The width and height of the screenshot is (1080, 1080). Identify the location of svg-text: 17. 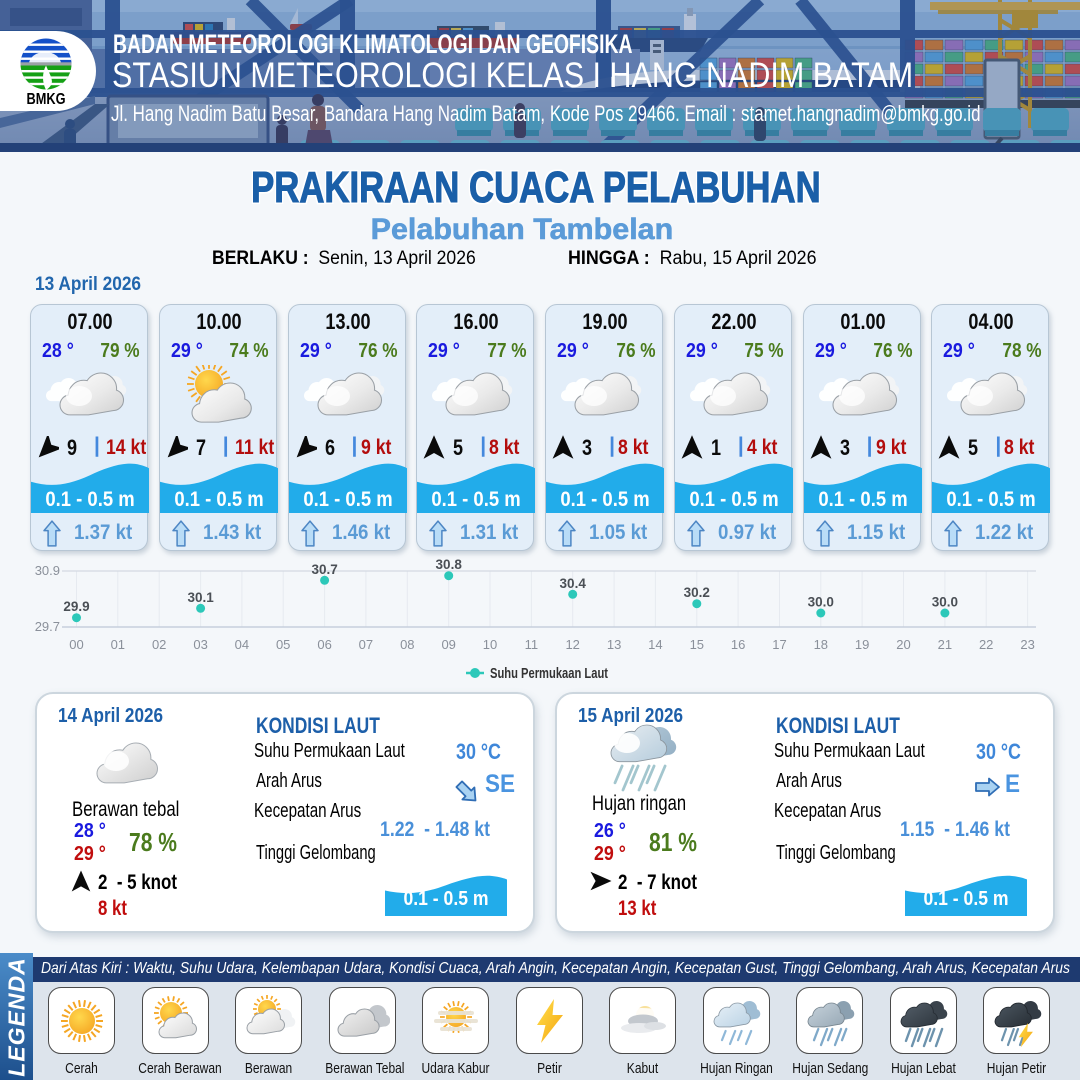
(779, 644).